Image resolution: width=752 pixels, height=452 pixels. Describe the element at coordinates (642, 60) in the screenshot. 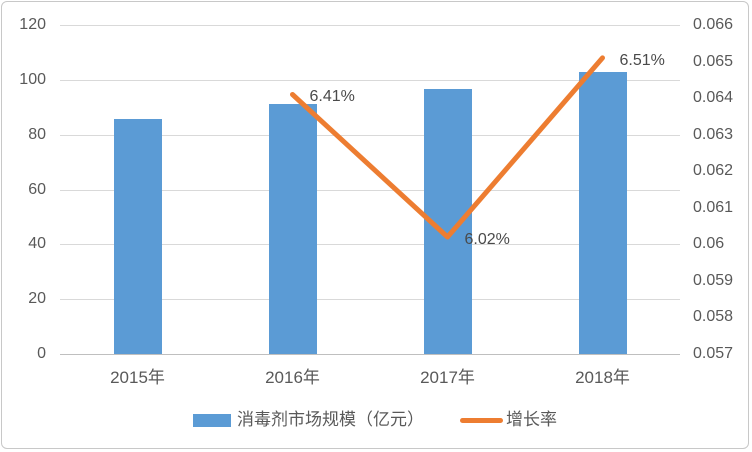

I see `data-label: 6.51%` at that location.